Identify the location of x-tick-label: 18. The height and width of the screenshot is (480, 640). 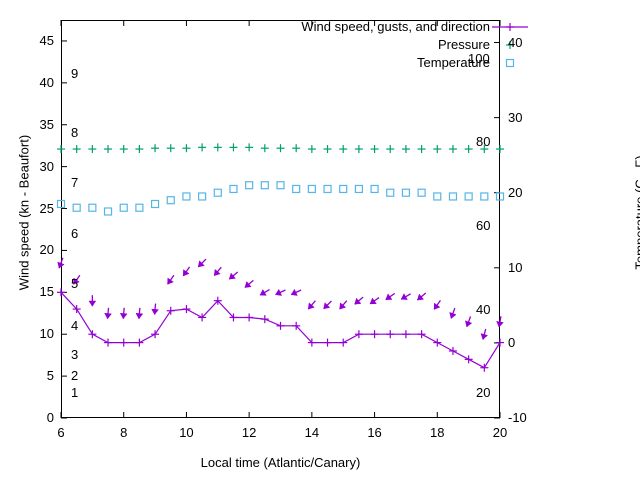
(437, 432).